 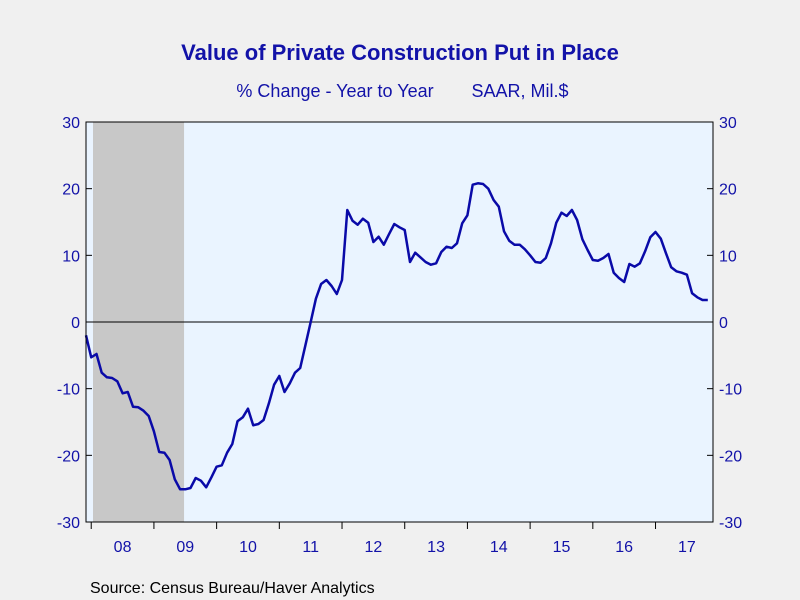 What do you see at coordinates (68, 523) in the screenshot?
I see `y-tick-label-left: -30` at bounding box center [68, 523].